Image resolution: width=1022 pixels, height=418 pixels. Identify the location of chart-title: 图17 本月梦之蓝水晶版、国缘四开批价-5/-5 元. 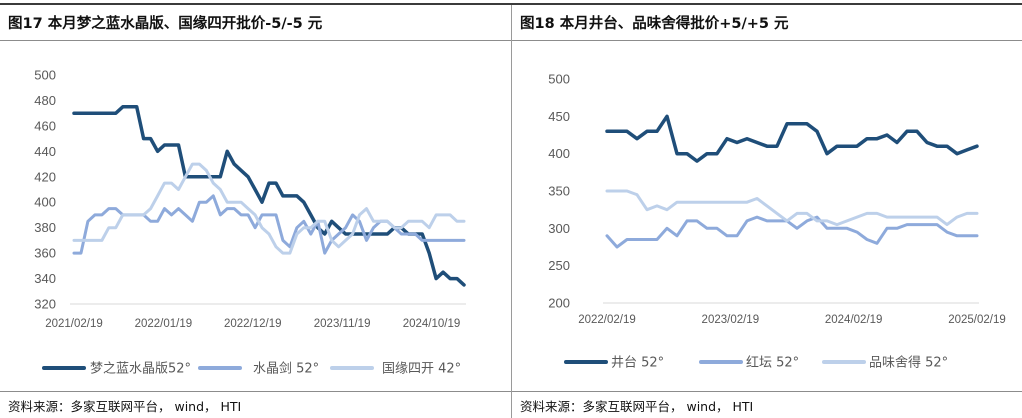
(165, 24).